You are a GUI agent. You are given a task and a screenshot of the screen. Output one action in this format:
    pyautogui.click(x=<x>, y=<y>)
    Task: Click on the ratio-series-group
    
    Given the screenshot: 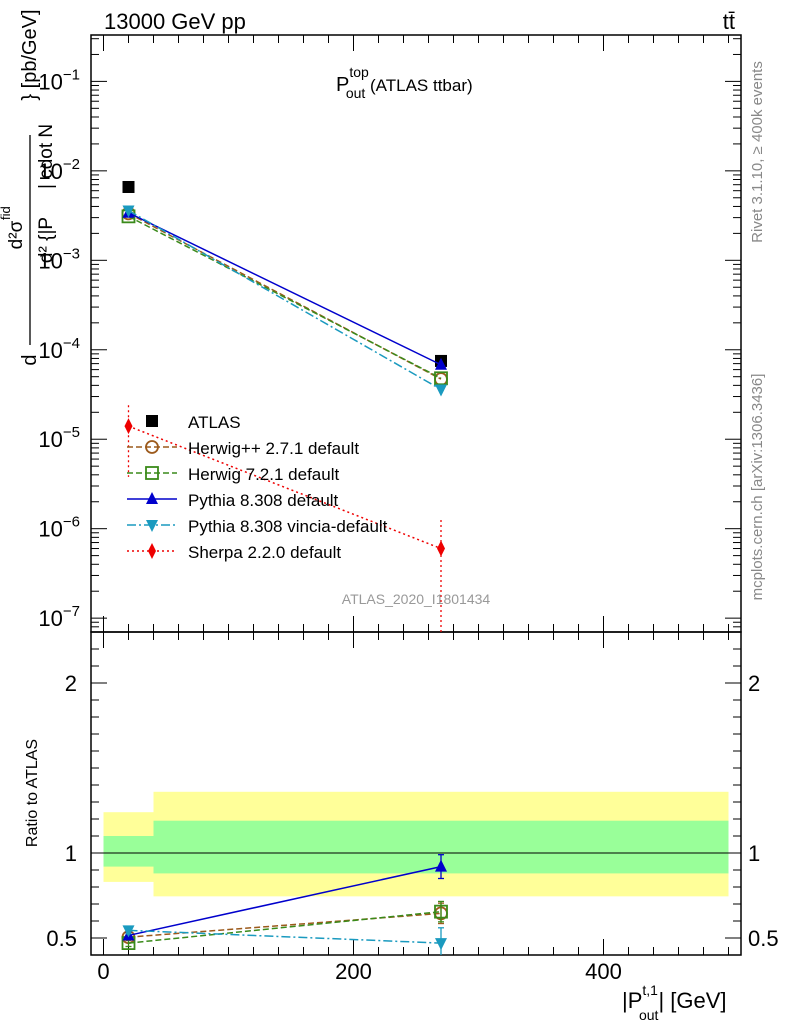 What is the action you would take?
    pyautogui.click(x=284, y=904)
    